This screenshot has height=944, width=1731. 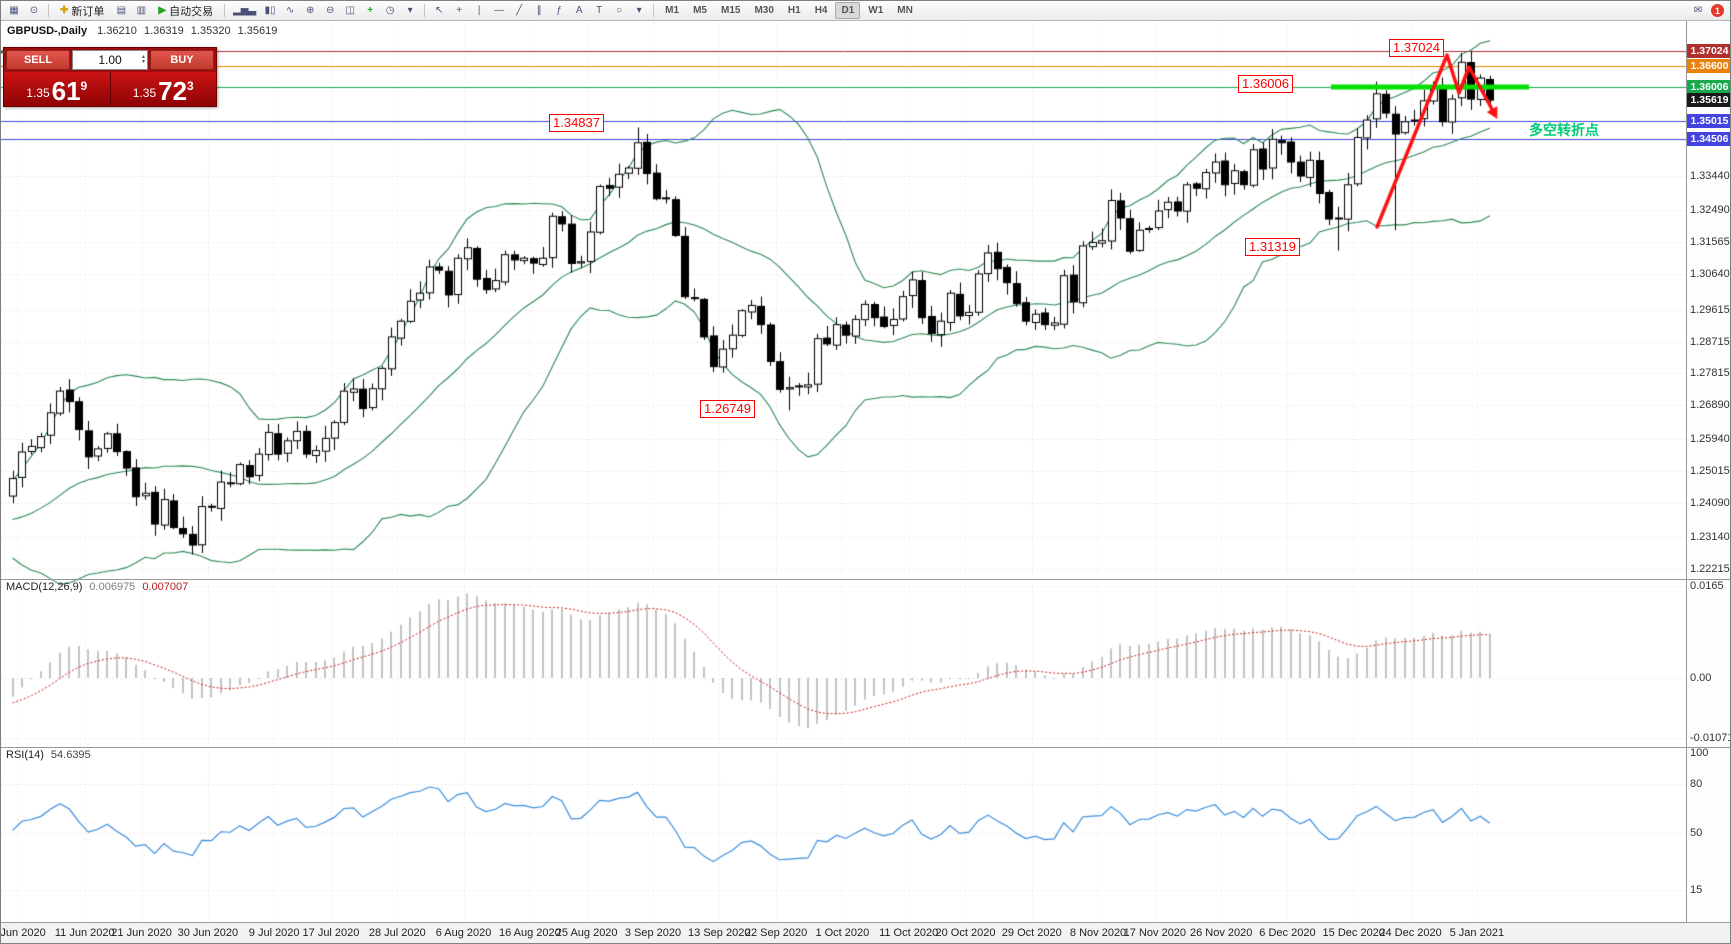 What do you see at coordinates (586, 933) in the screenshot?
I see `time-axis-label: 25 Aug 2020` at bounding box center [586, 933].